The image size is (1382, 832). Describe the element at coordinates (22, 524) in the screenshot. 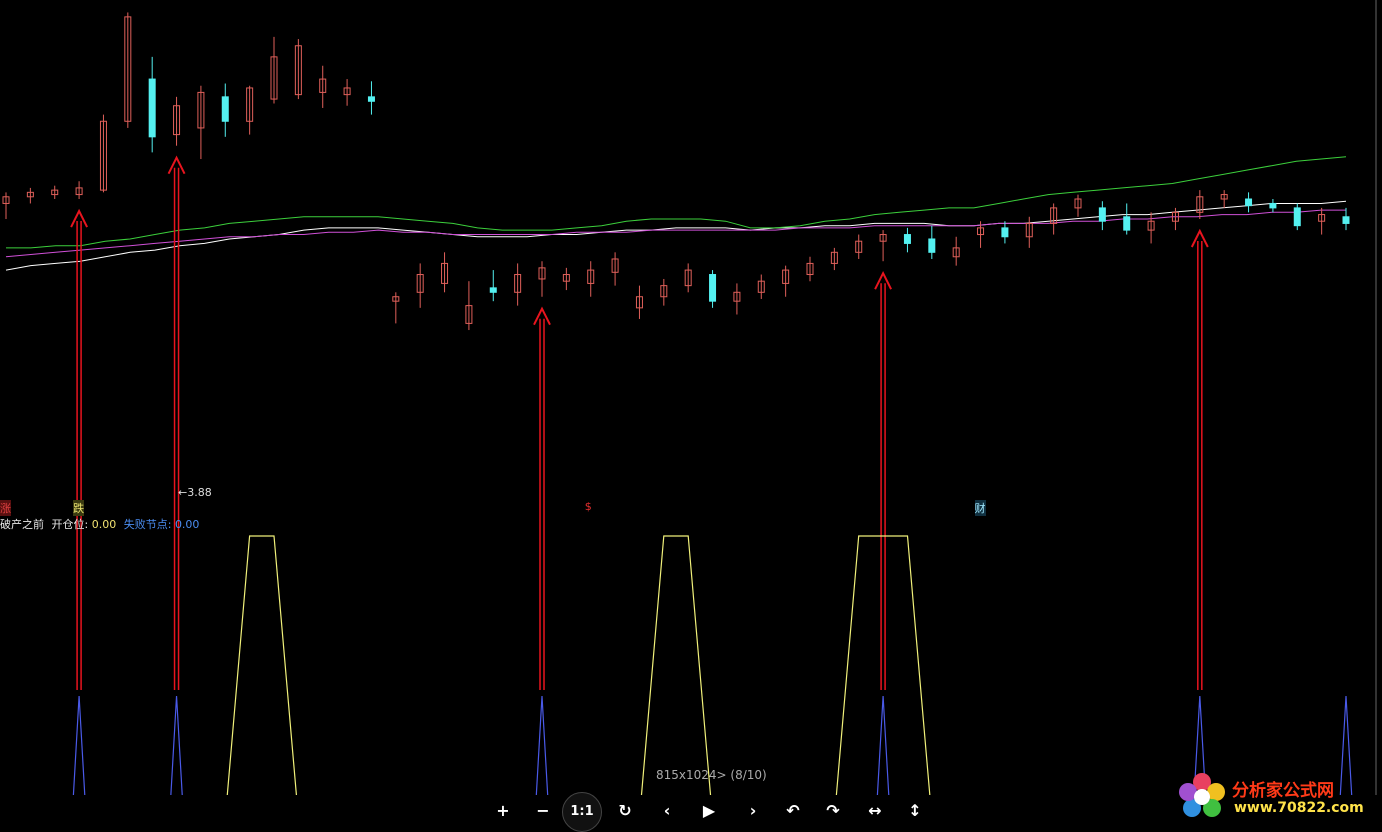

I see `indicator-title: 破产之前` at that location.